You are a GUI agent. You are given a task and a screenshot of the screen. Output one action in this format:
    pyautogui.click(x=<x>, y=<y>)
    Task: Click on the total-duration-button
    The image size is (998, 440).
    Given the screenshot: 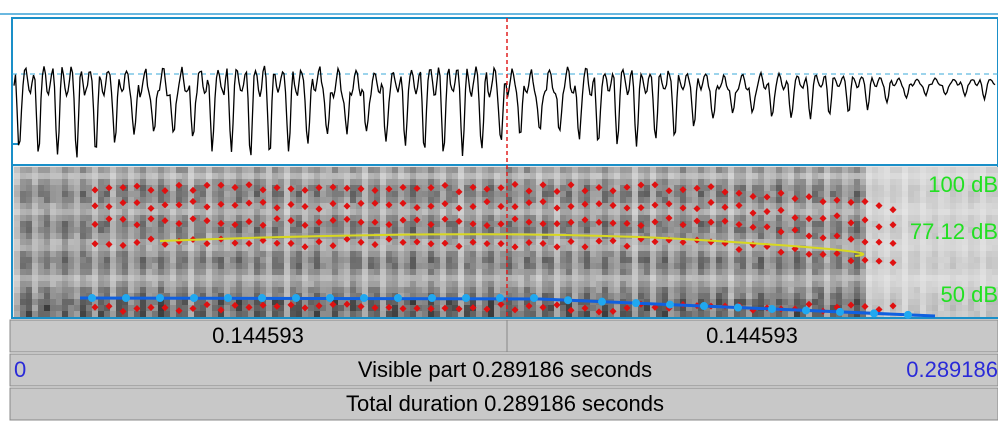 What is the action you would take?
    pyautogui.click(x=503, y=404)
    